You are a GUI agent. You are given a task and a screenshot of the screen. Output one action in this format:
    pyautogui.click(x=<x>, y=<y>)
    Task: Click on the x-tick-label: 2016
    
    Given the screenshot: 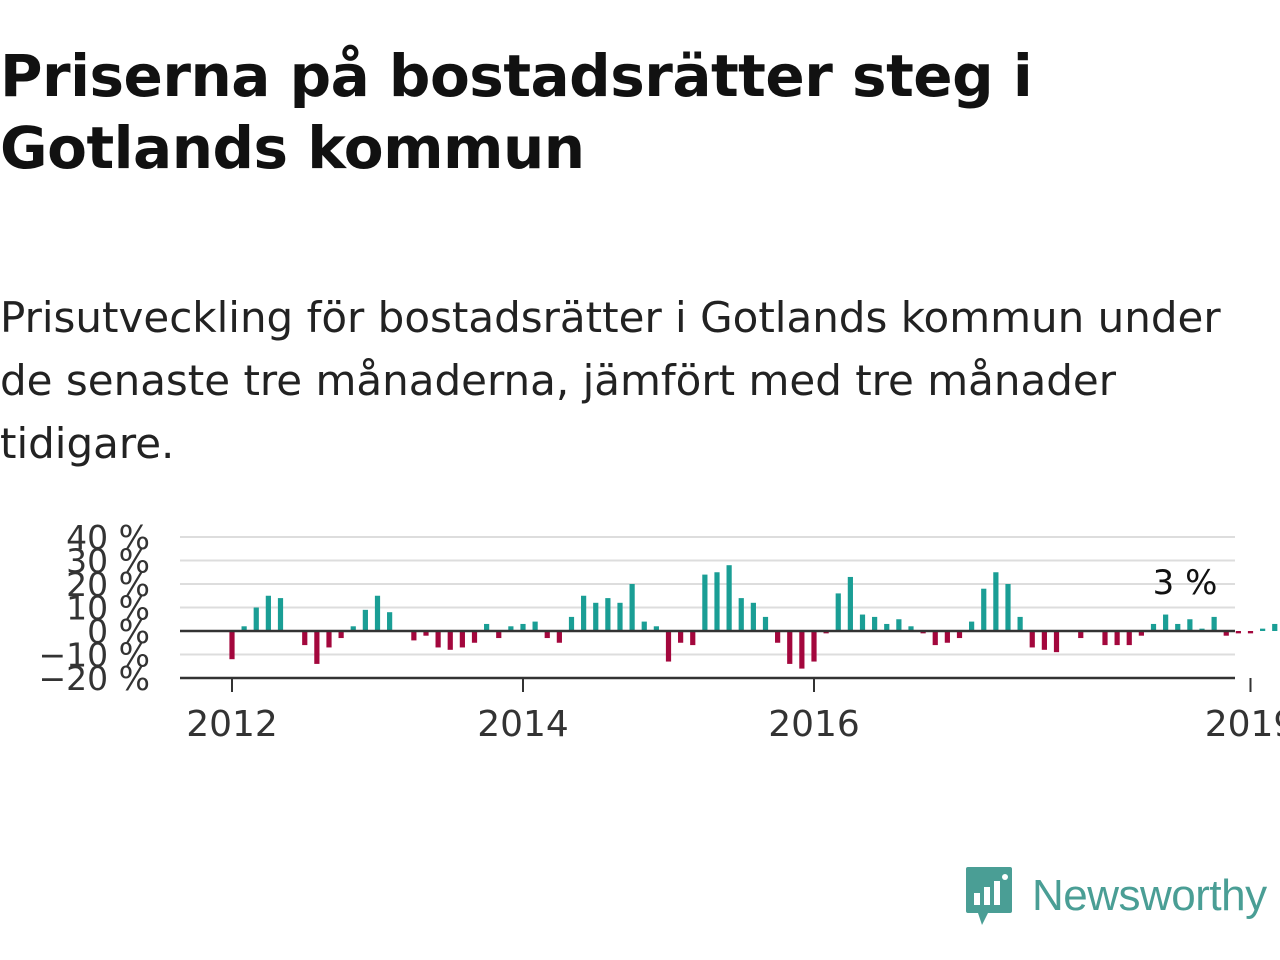 What is the action you would take?
    pyautogui.click(x=814, y=724)
    